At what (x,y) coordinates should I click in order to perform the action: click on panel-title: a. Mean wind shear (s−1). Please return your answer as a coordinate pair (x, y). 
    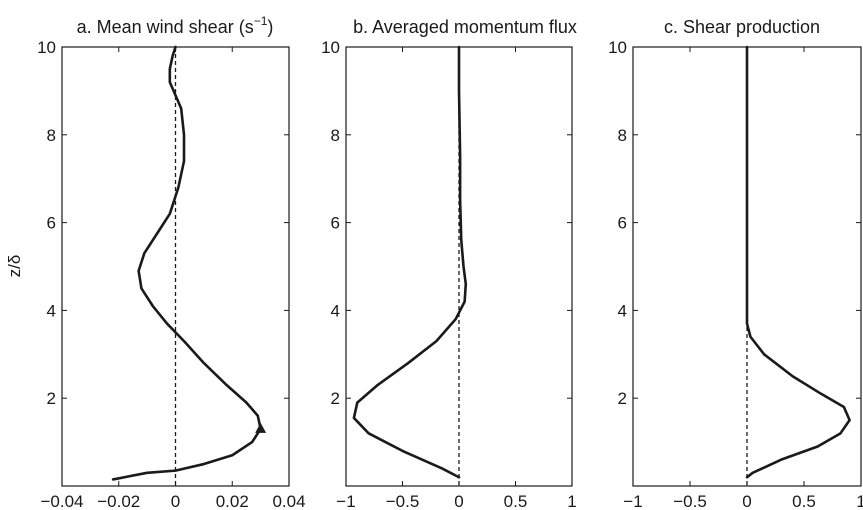
    Looking at the image, I should click on (175, 25).